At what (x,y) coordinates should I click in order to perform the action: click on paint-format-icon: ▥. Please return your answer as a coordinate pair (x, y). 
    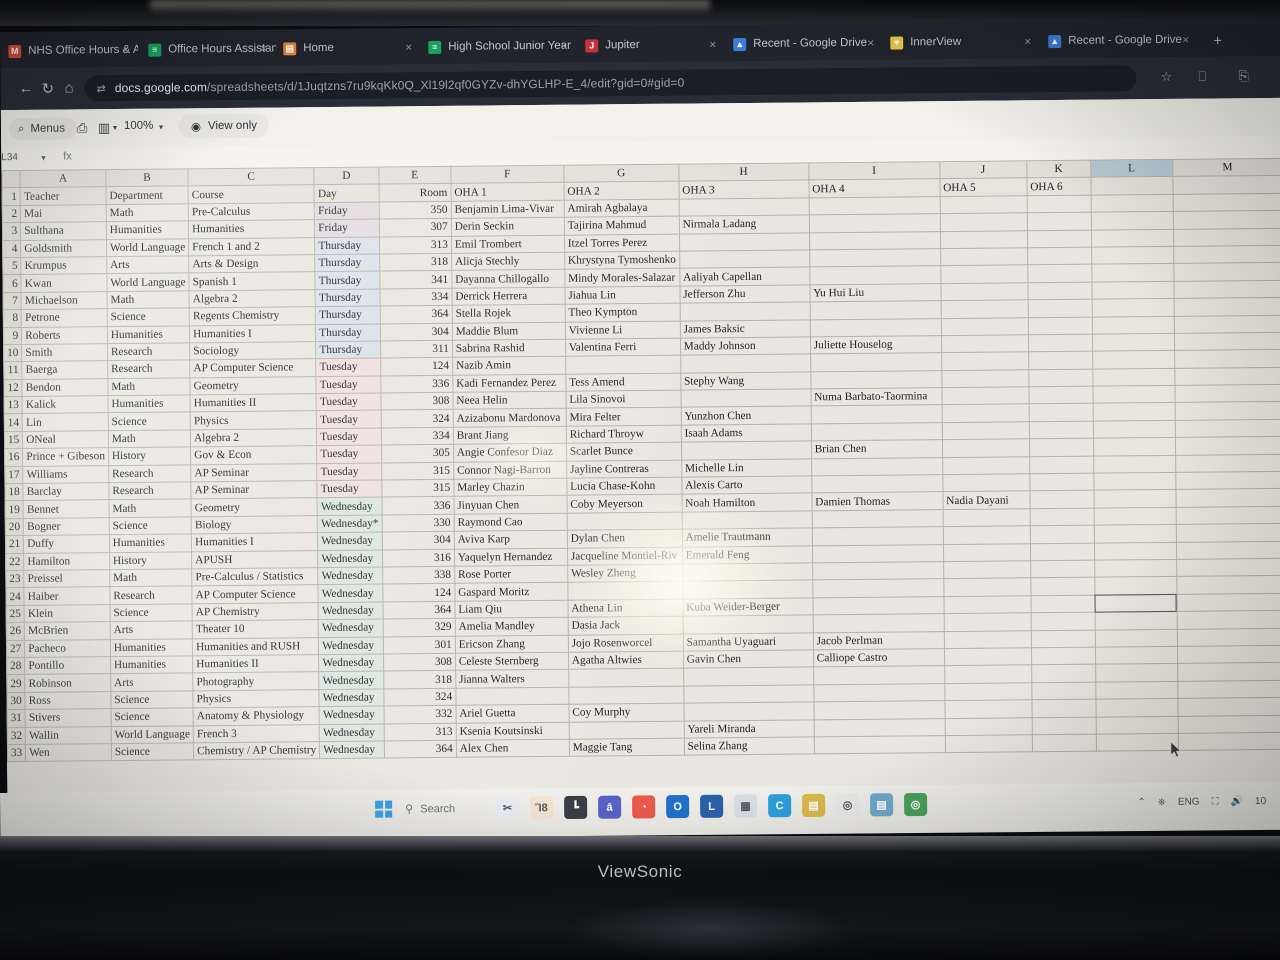
    Looking at the image, I should click on (104, 128).